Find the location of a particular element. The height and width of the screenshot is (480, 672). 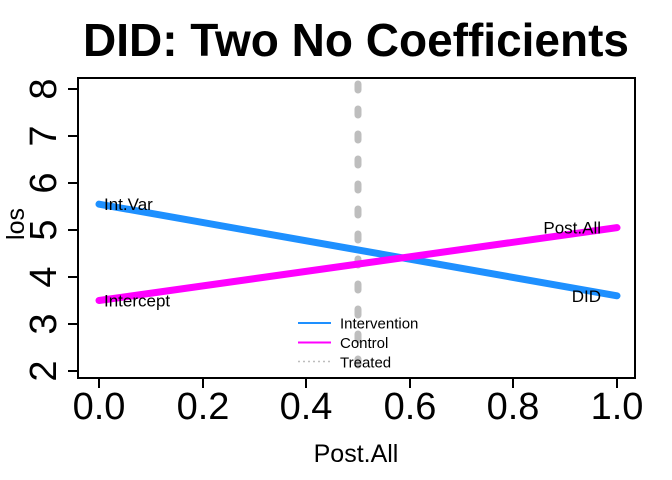

y-tick-label: 3 is located at coordinates (44, 323).